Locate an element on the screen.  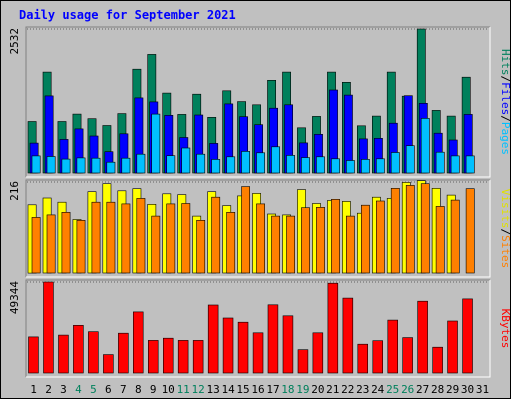
day-label-27: 27 is located at coordinates (422, 389).